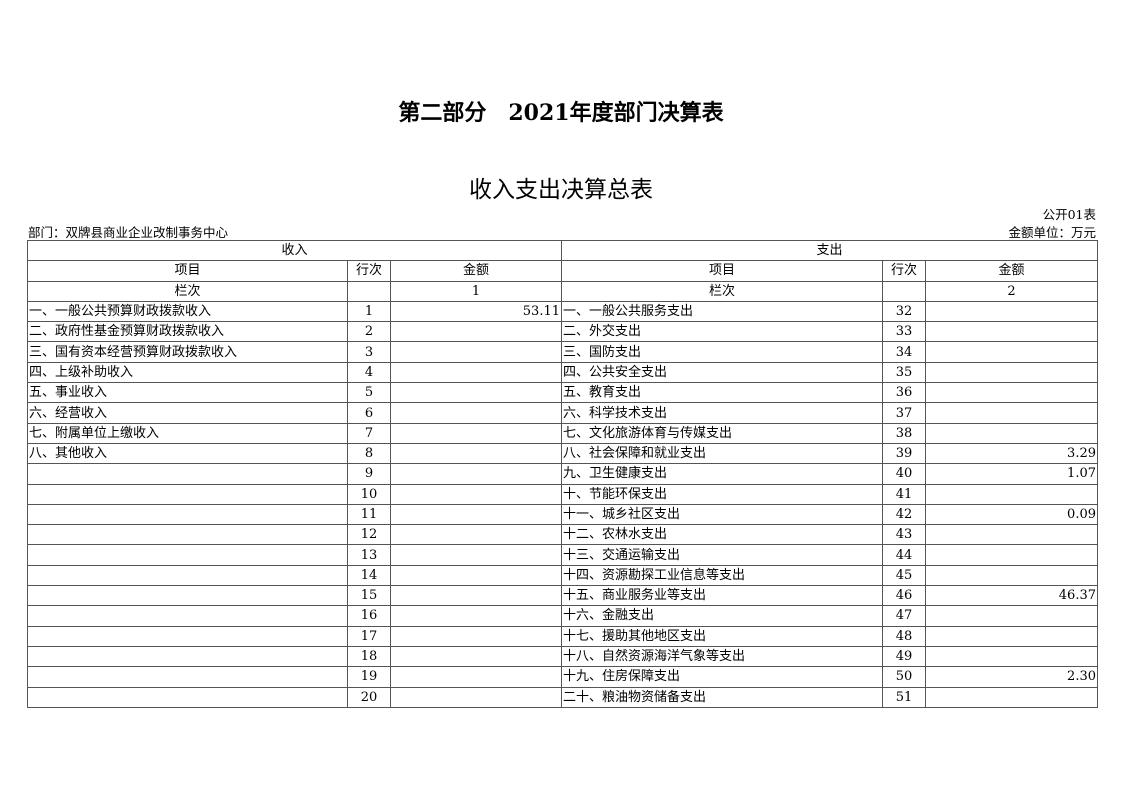 Image resolution: width=1122 pixels, height=793 pixels. I want to click on expense-item-cell: 三、国防支出, so click(722, 352).